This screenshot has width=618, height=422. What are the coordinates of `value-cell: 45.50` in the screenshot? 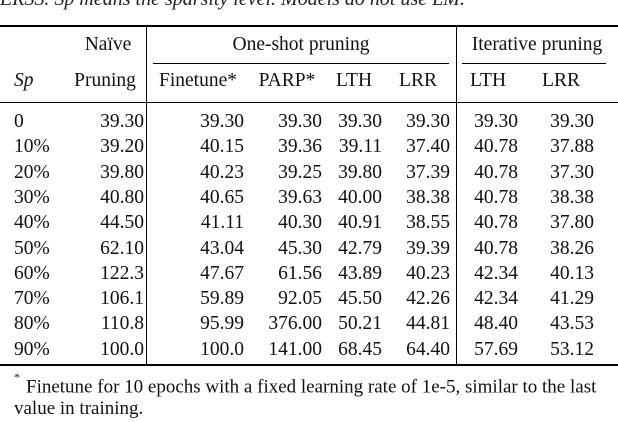 It's located at (360, 299).